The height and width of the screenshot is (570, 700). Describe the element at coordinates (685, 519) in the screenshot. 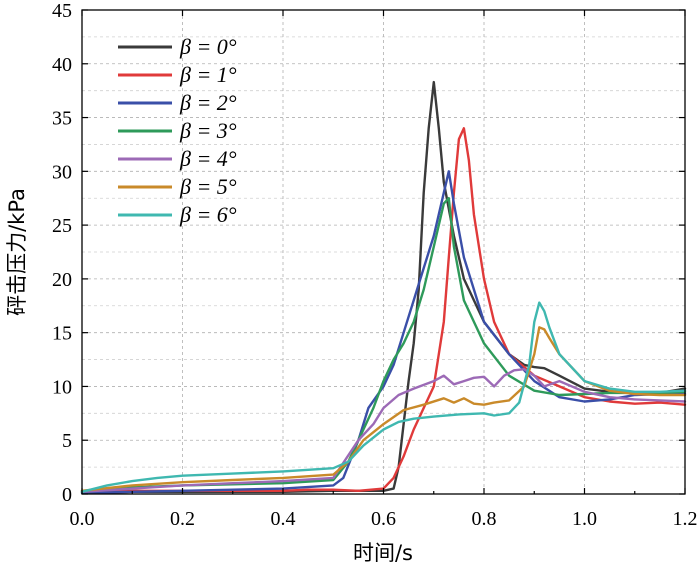

I see `x-tick-label: 1.2` at that location.